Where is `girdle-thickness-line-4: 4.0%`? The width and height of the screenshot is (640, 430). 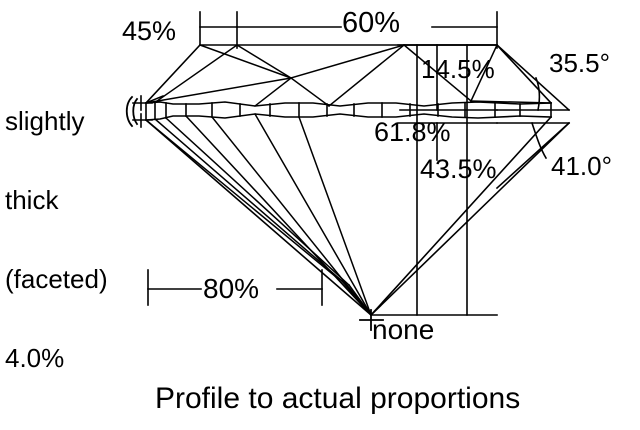
girdle-thickness-line-4: 4.0% is located at coordinates (35, 358).